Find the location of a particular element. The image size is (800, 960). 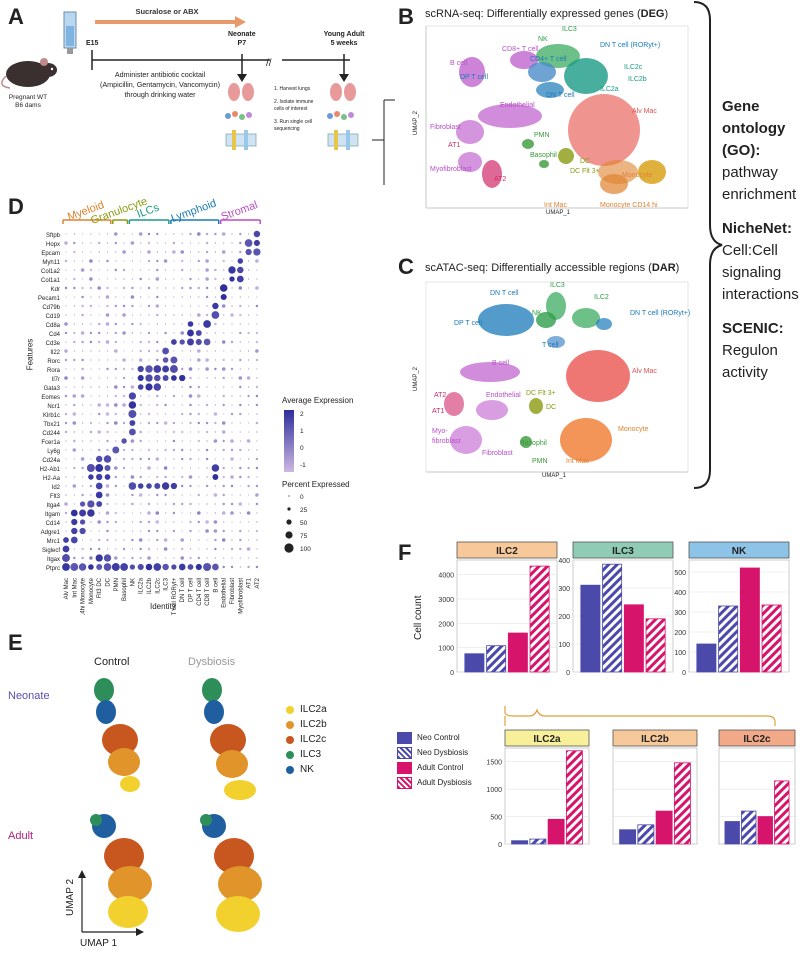

ilc2-bracket is located at coordinates (640, 716).